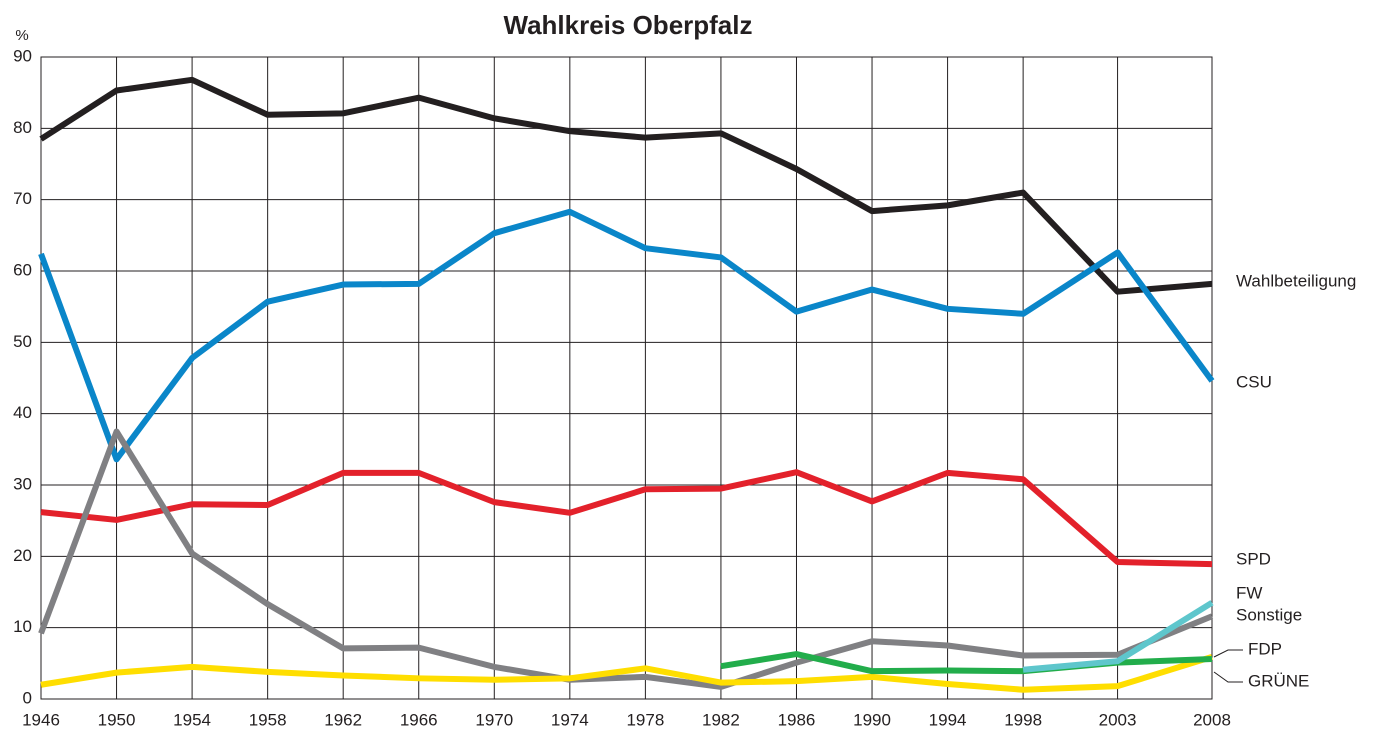  What do you see at coordinates (22, 412) in the screenshot?
I see `y-tick-label: 40` at bounding box center [22, 412].